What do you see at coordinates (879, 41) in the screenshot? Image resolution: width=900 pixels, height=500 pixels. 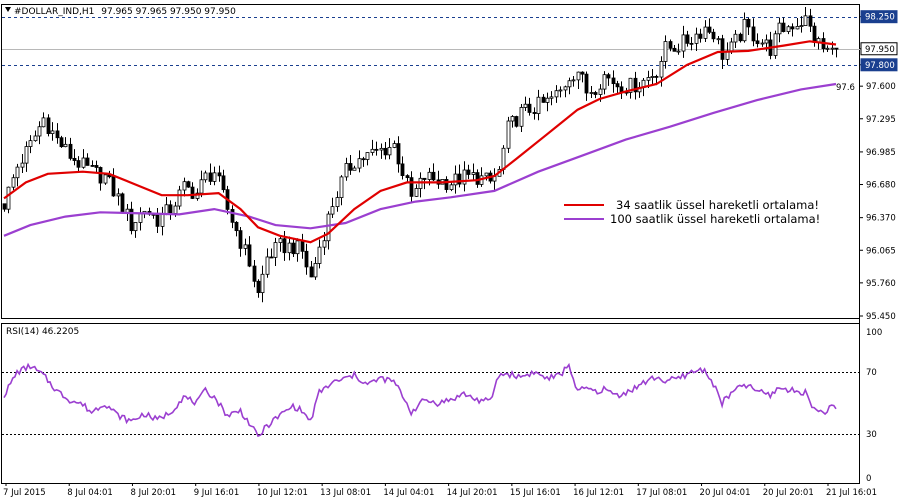 I see `level-tags: 98.250 97.800 97.950` at bounding box center [879, 41].